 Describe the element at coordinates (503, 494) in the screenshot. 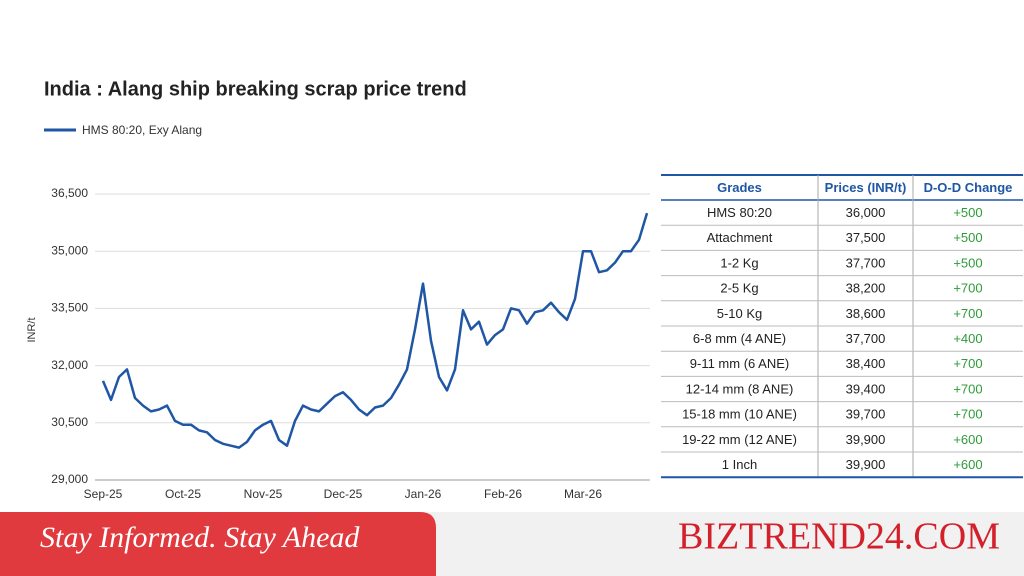

I see `x-tick-label: Feb-26` at that location.